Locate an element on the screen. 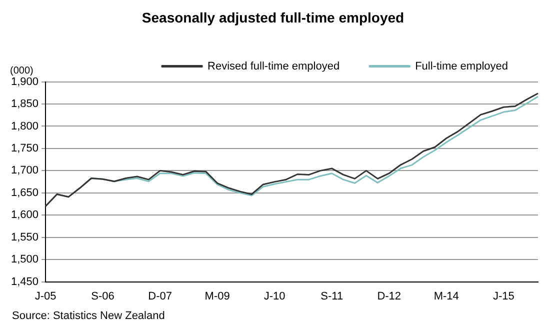  y-tick-label: 1,600 is located at coordinates (24, 215).